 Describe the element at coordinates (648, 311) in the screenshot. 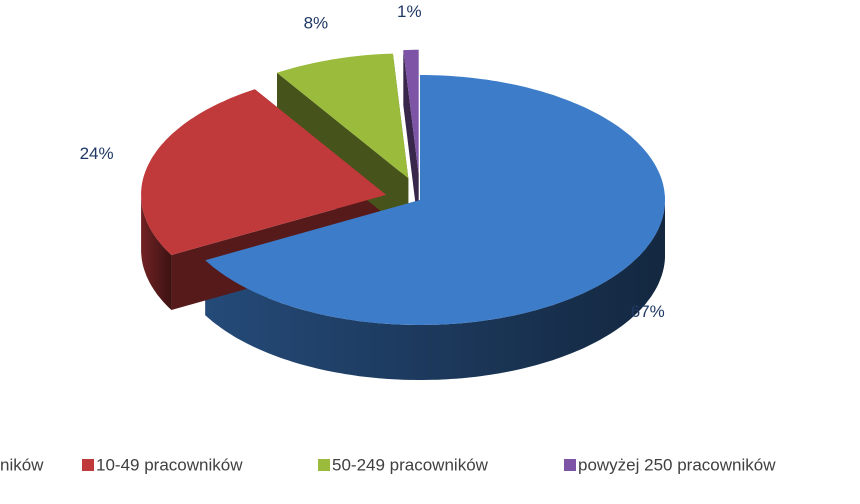

I see `data-label: 67%` at that location.